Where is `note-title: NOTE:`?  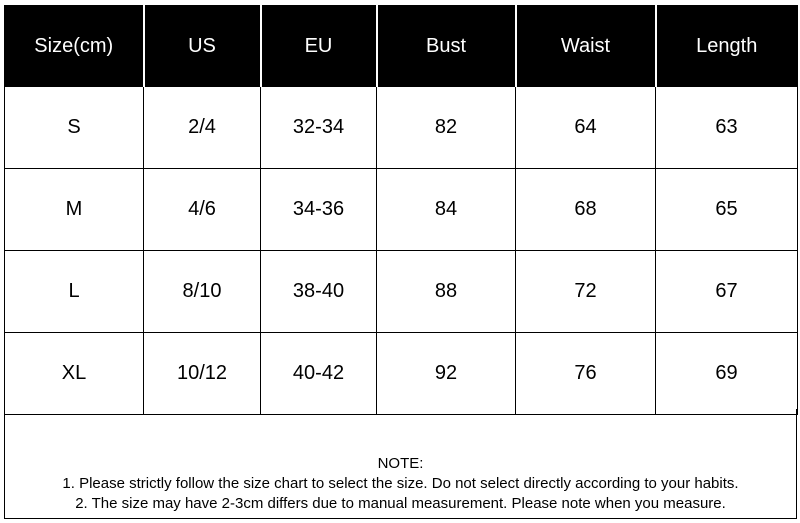 note-title: NOTE: is located at coordinates (400, 463).